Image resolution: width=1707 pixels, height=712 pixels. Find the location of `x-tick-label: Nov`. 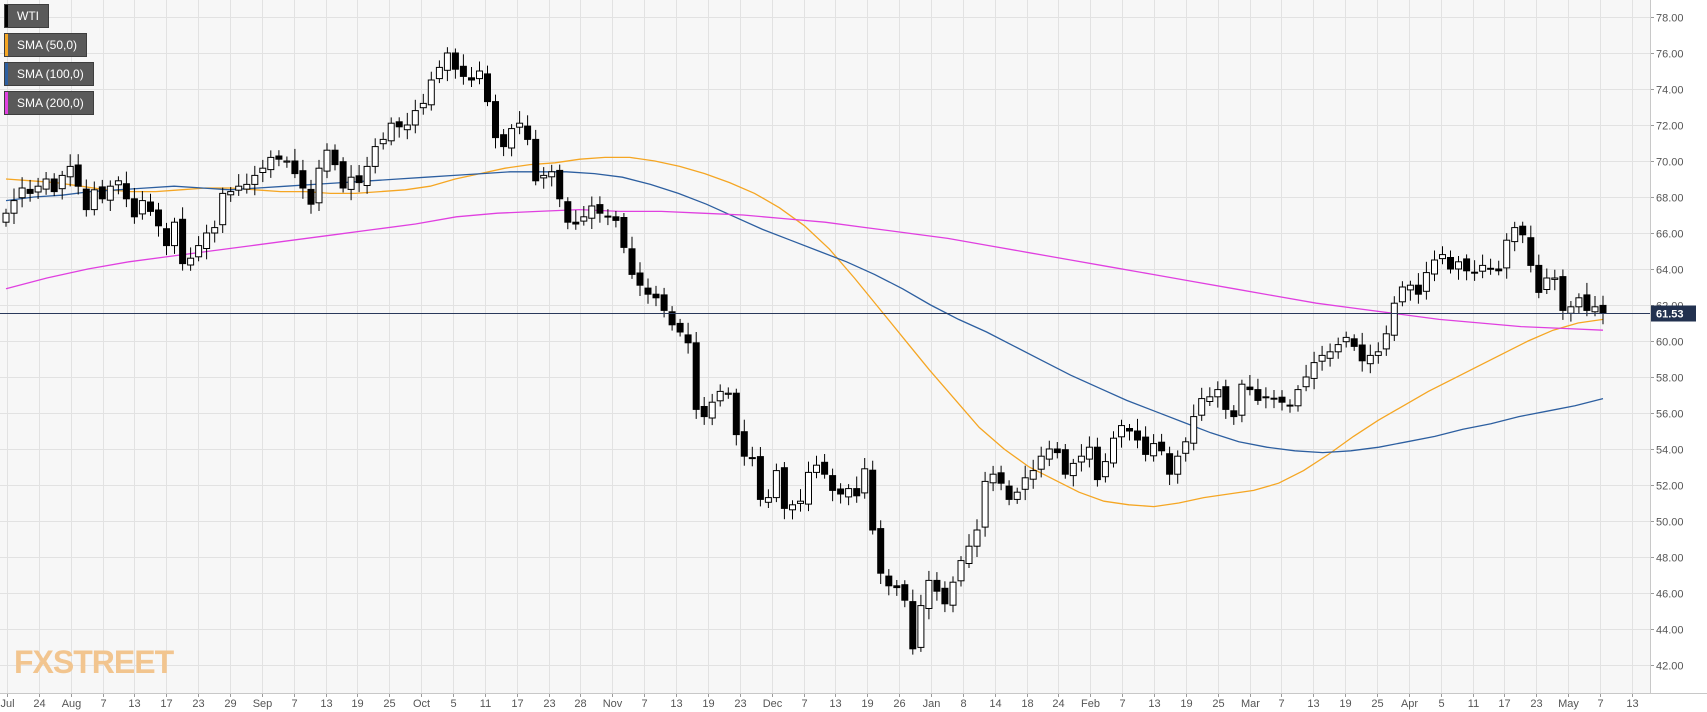

x-tick-label: Nov is located at coordinates (613, 704).